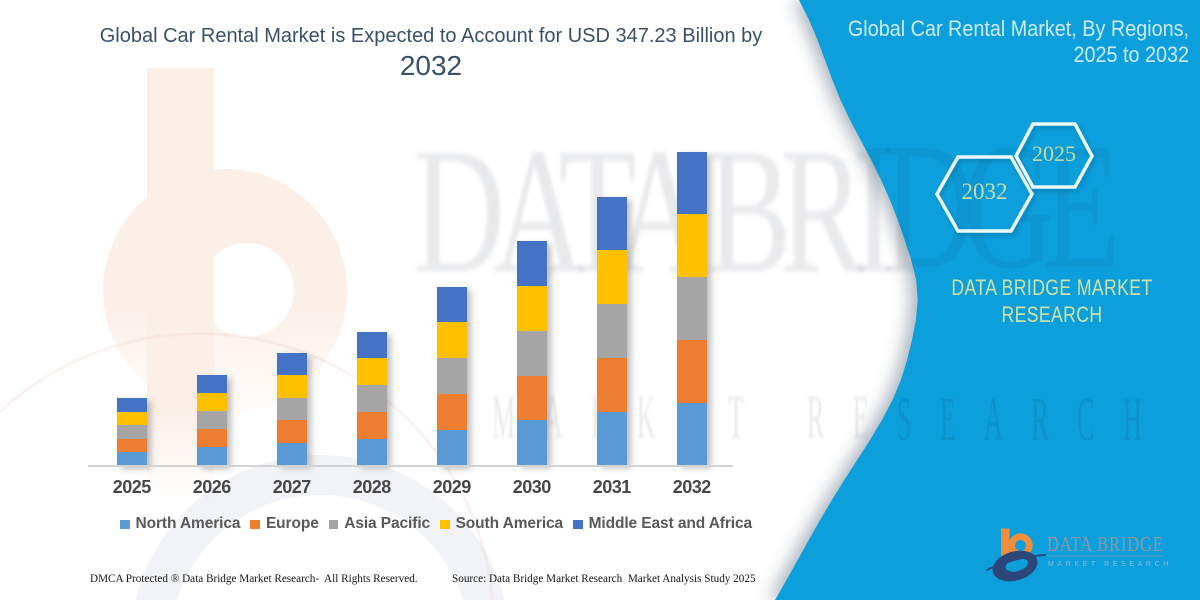 The width and height of the screenshot is (1200, 600). What do you see at coordinates (1110, 564) in the screenshot?
I see `svg-text: MARKET RESEARCH` at bounding box center [1110, 564].